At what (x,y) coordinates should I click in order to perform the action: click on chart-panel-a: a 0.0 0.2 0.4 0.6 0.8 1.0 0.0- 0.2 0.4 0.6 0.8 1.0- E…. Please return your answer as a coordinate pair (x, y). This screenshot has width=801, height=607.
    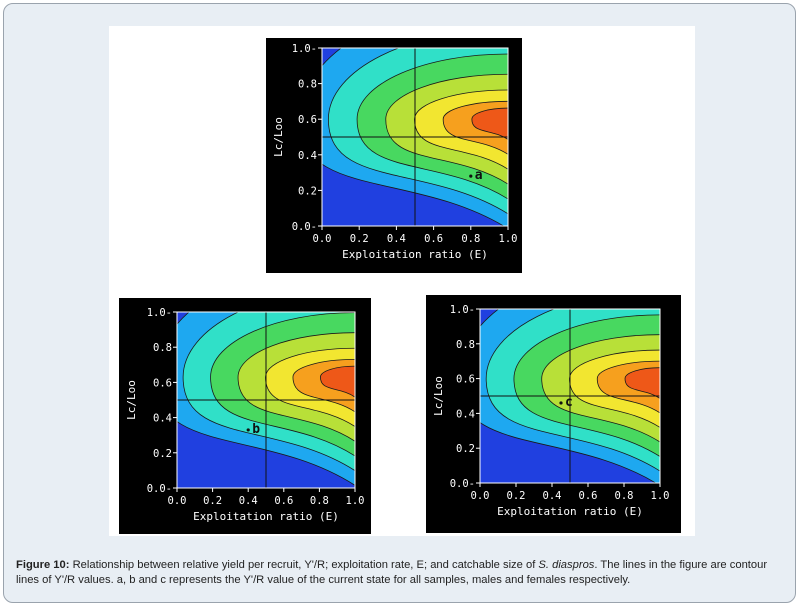
    Looking at the image, I should click on (394, 155).